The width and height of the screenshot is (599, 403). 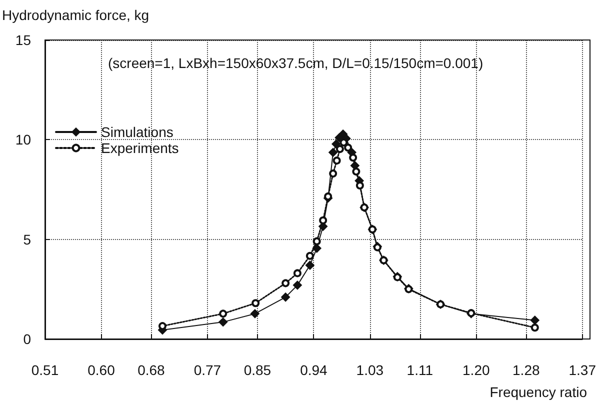 I want to click on y-tick-label: 10, so click(x=23, y=140).